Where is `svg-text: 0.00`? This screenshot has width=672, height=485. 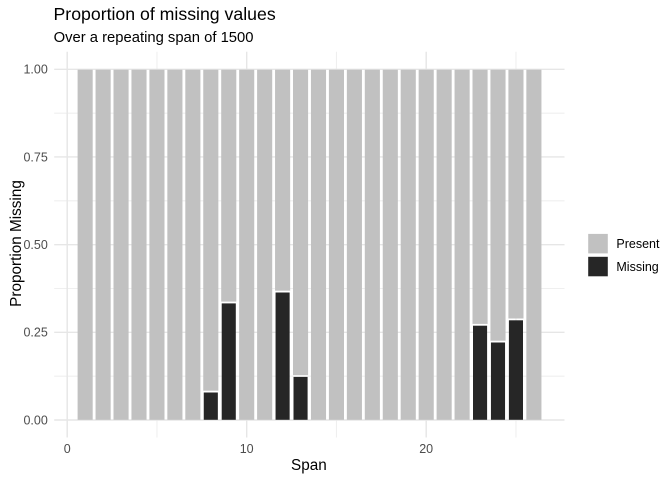
svg-text: 0.00 is located at coordinates (35, 420).